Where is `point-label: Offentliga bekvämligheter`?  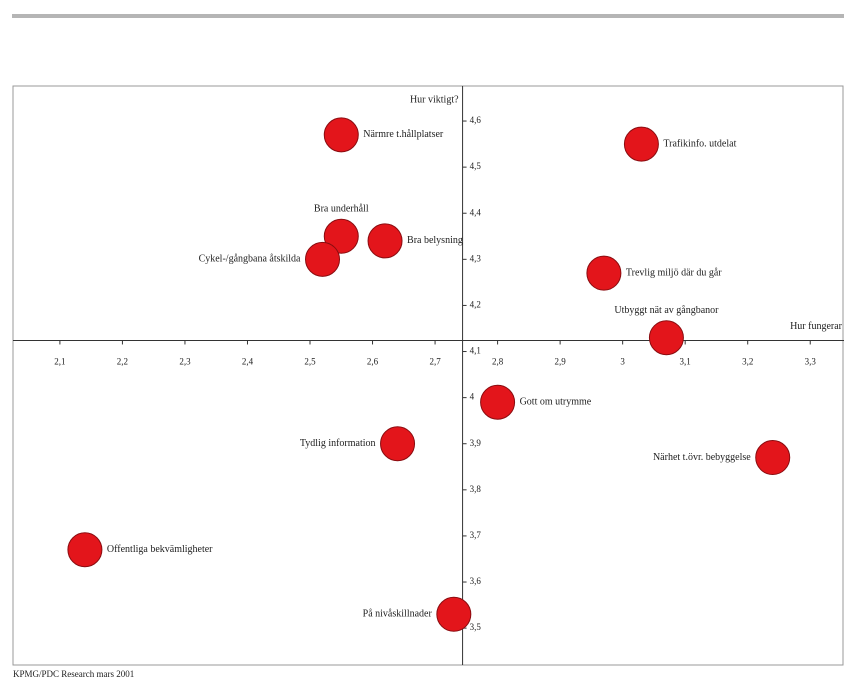
point-label: Offentliga bekvämligheter is located at coordinates (160, 549).